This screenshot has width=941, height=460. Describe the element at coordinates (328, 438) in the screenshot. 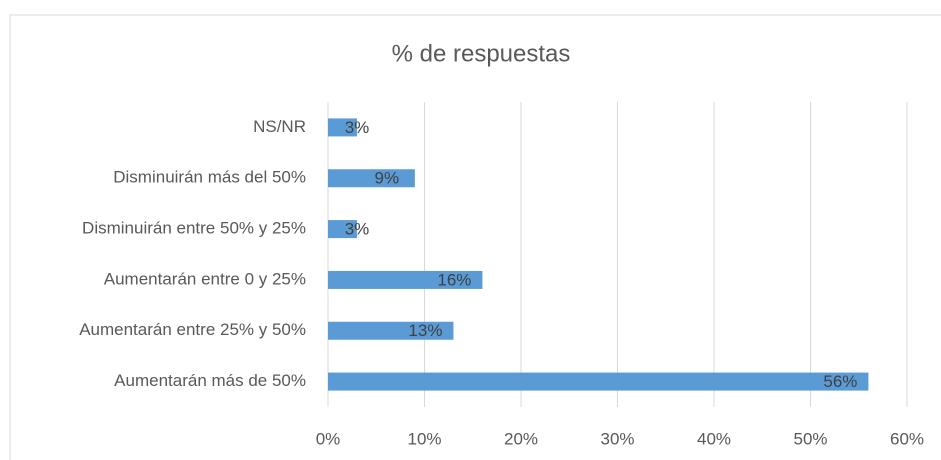

I see `x-tick-label: 0%` at that location.